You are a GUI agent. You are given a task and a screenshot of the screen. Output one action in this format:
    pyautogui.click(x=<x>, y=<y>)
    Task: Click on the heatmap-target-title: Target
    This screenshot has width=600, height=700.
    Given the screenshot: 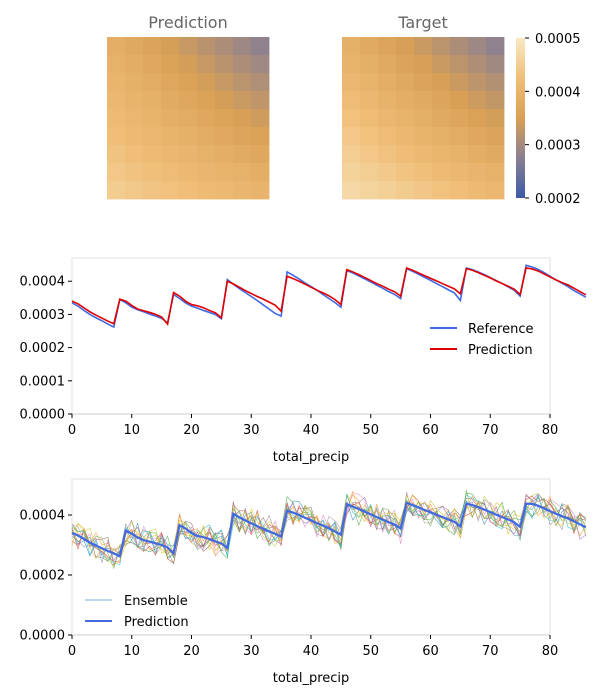 What is the action you would take?
    pyautogui.click(x=422, y=22)
    